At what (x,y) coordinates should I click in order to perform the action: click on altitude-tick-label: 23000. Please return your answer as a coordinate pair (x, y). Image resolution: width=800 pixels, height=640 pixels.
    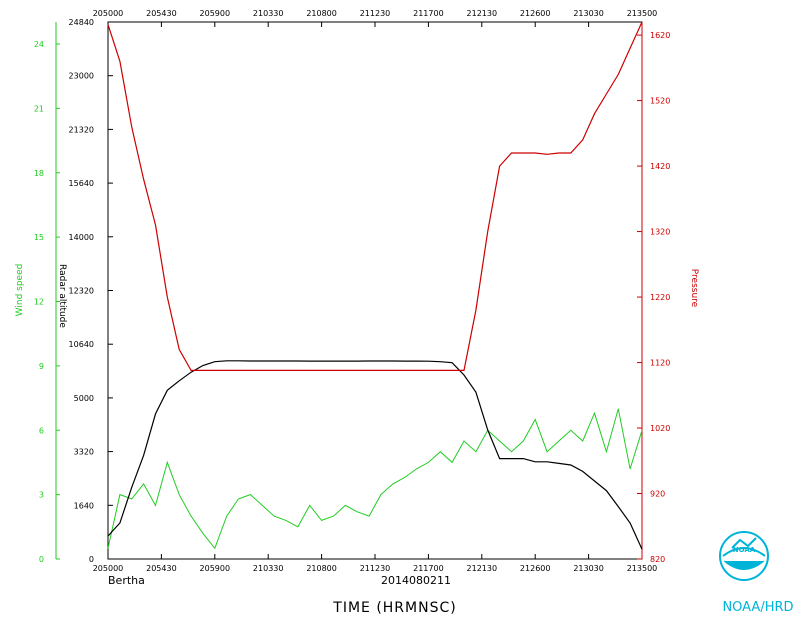
    Looking at the image, I should click on (81, 76).